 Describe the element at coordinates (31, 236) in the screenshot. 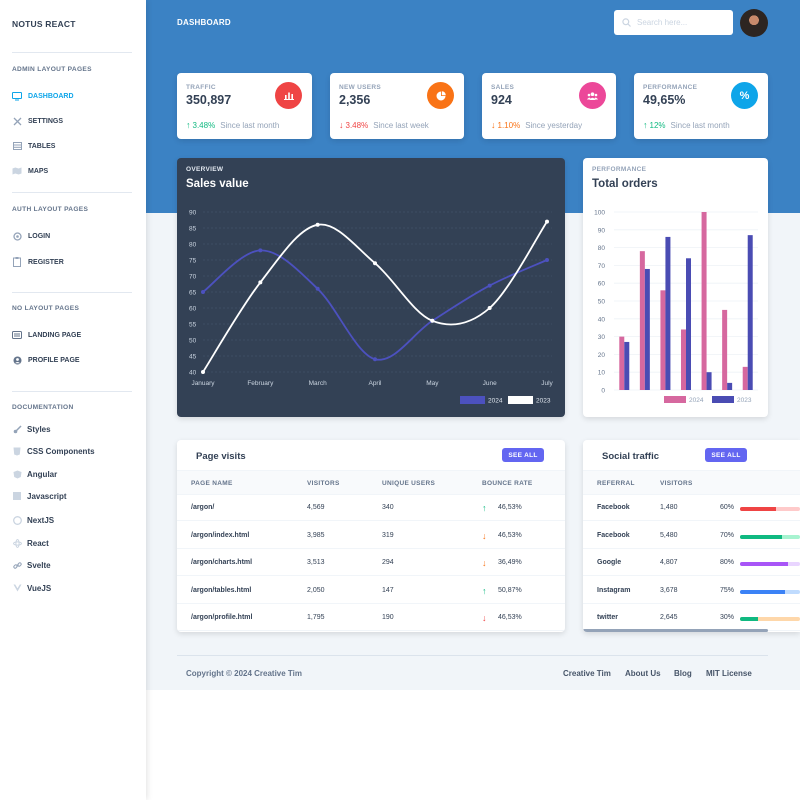

I see `sidebar-item-login: LOGIN` at that location.